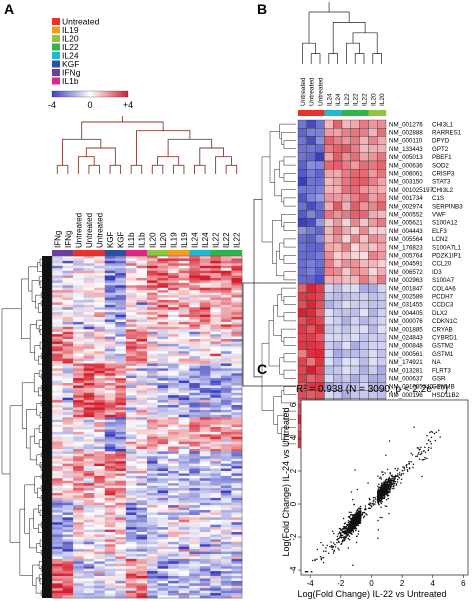  What do you see at coordinates (90, 100) in the screenshot?
I see `color-scale: -4 0 +4` at bounding box center [90, 100].